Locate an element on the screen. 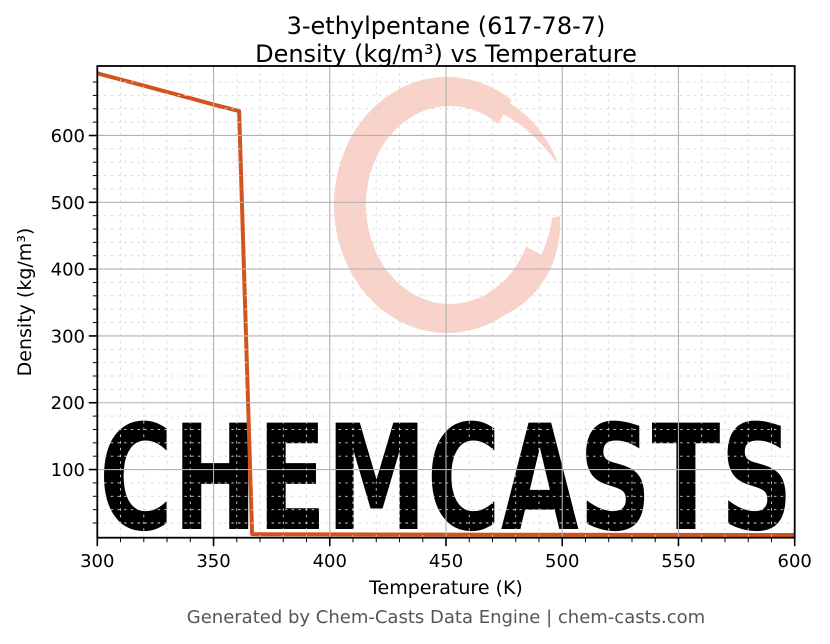 The image size is (830, 644). chemcasts-logo-inner-brush-icon is located at coordinates (475, 125).